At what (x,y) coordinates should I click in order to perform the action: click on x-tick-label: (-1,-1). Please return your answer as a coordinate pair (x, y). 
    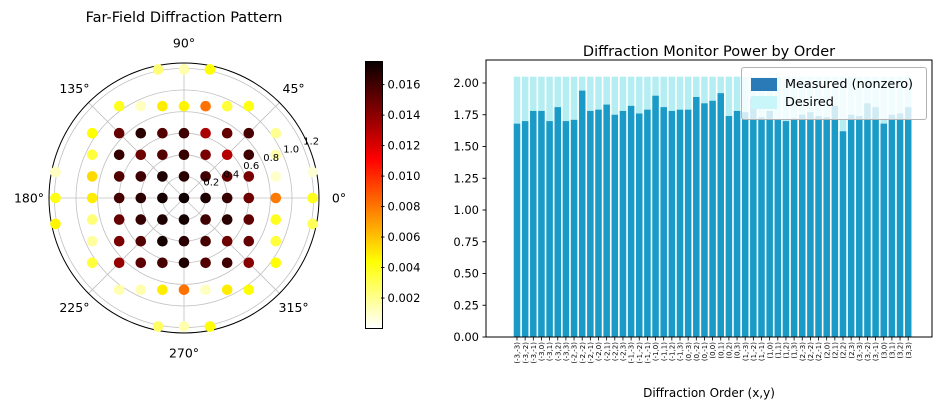
    Looking at the image, I should click on (648, 353).